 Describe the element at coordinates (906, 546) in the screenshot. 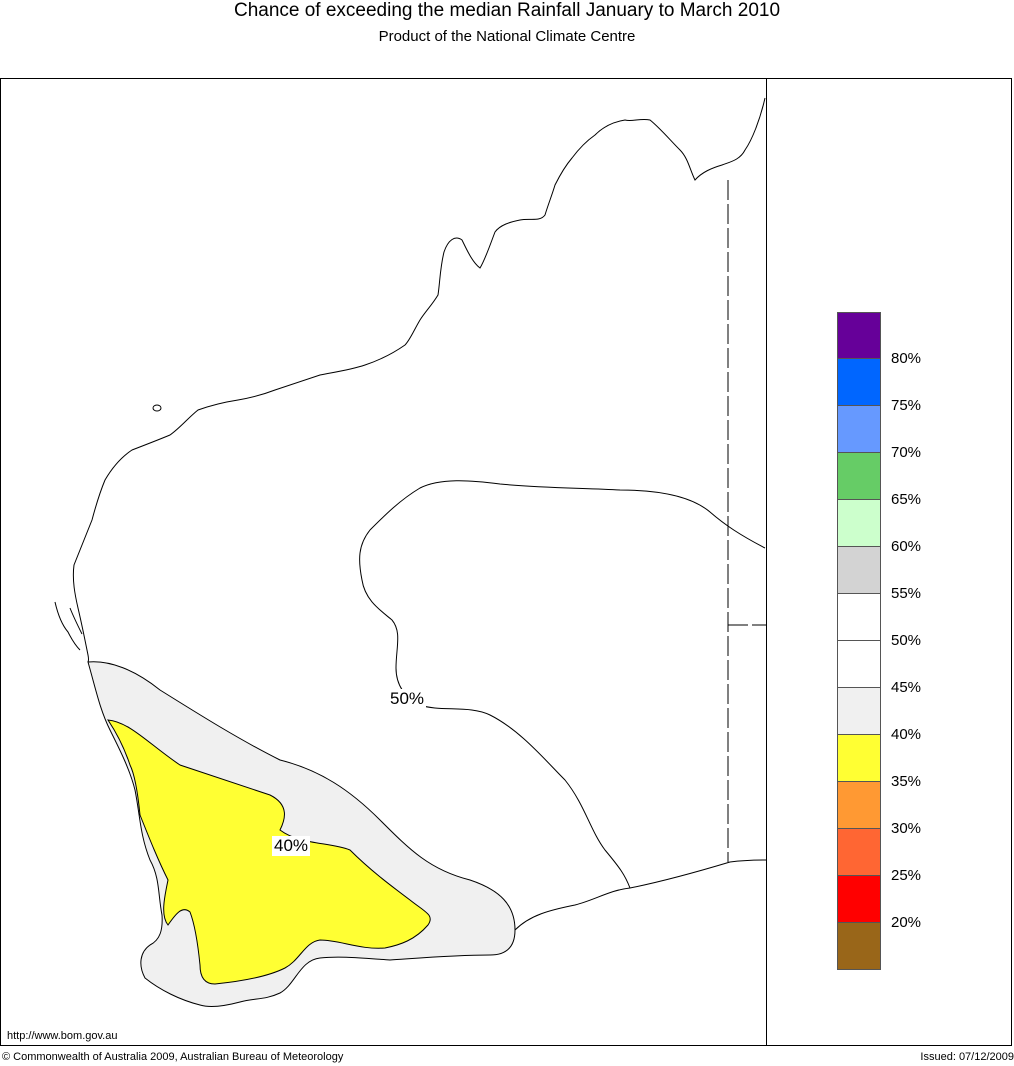

I see `legend-tick-label: 60%` at that location.